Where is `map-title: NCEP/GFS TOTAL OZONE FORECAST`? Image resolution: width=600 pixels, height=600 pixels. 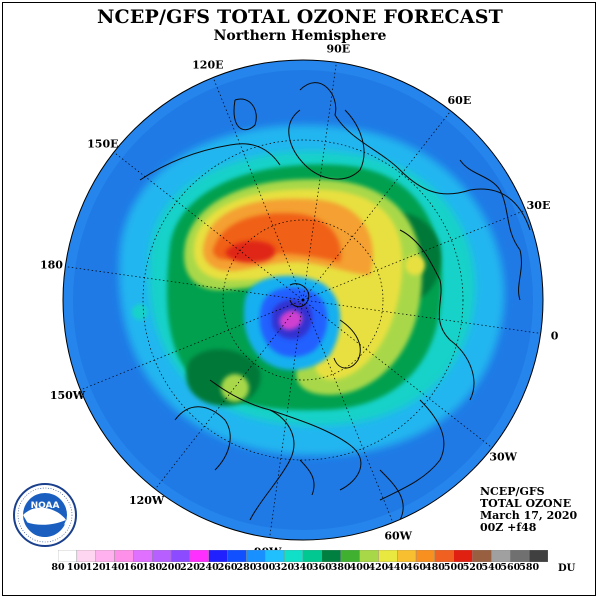 map-title: NCEP/GFS TOTAL OZONE FORECAST is located at coordinates (300, 17).